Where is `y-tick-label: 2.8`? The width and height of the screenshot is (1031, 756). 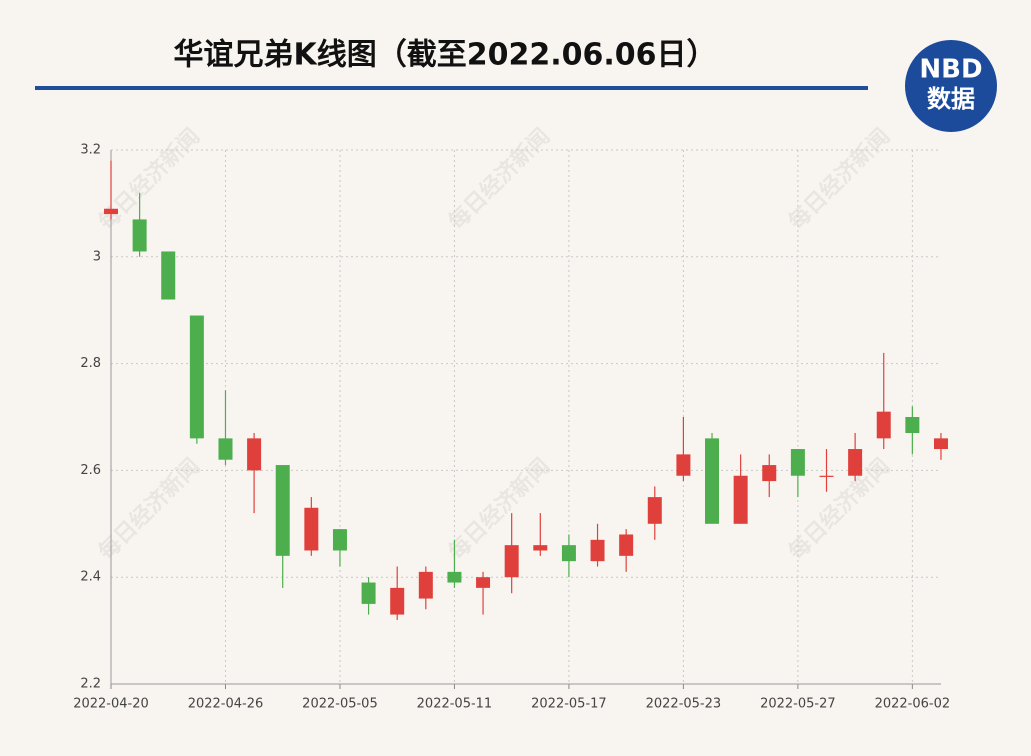
y-tick-label: 2.8 is located at coordinates (90, 363).